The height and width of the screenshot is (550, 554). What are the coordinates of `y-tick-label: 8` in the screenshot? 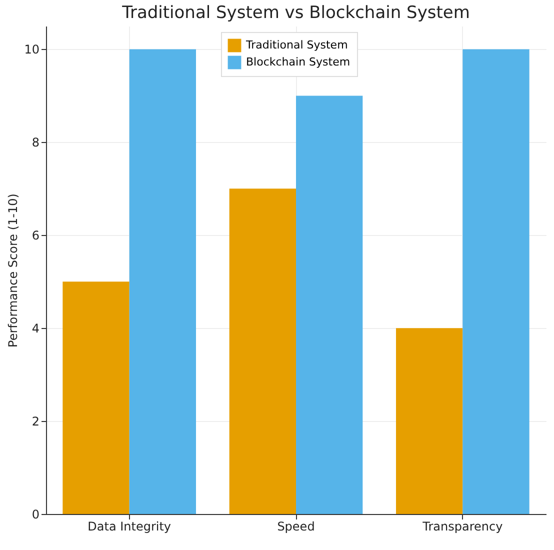 It's located at (36, 143).